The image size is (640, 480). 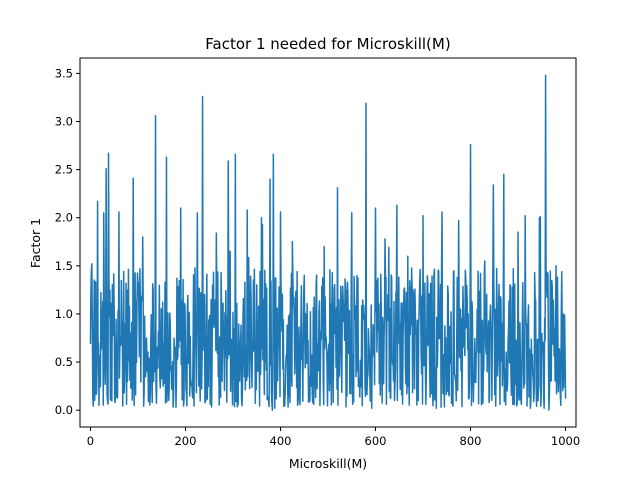 What do you see at coordinates (565, 441) in the screenshot?
I see `x-tick-label: 1000` at bounding box center [565, 441].